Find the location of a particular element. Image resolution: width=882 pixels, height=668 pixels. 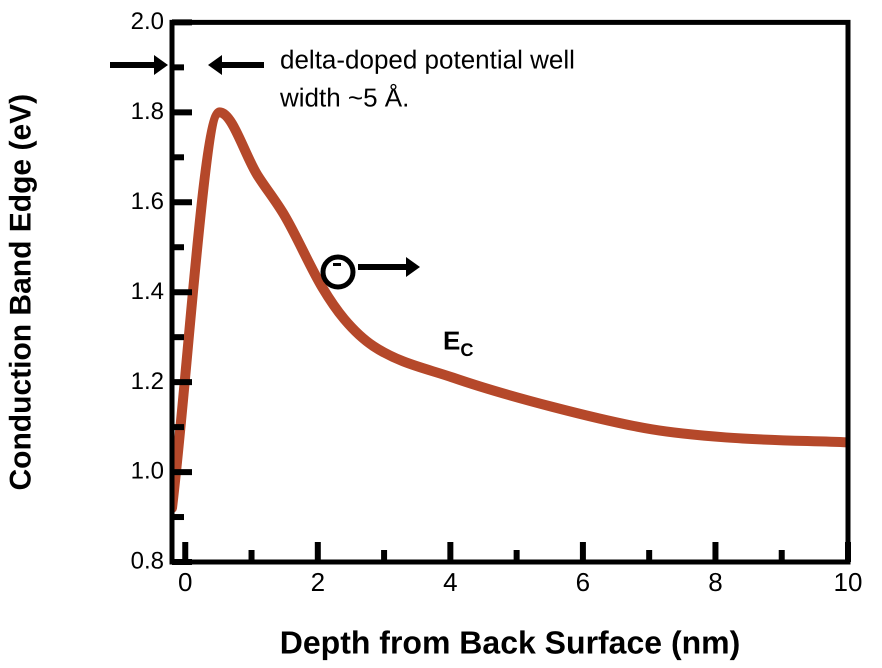

x-tick-label: 4 is located at coordinates (450, 581).